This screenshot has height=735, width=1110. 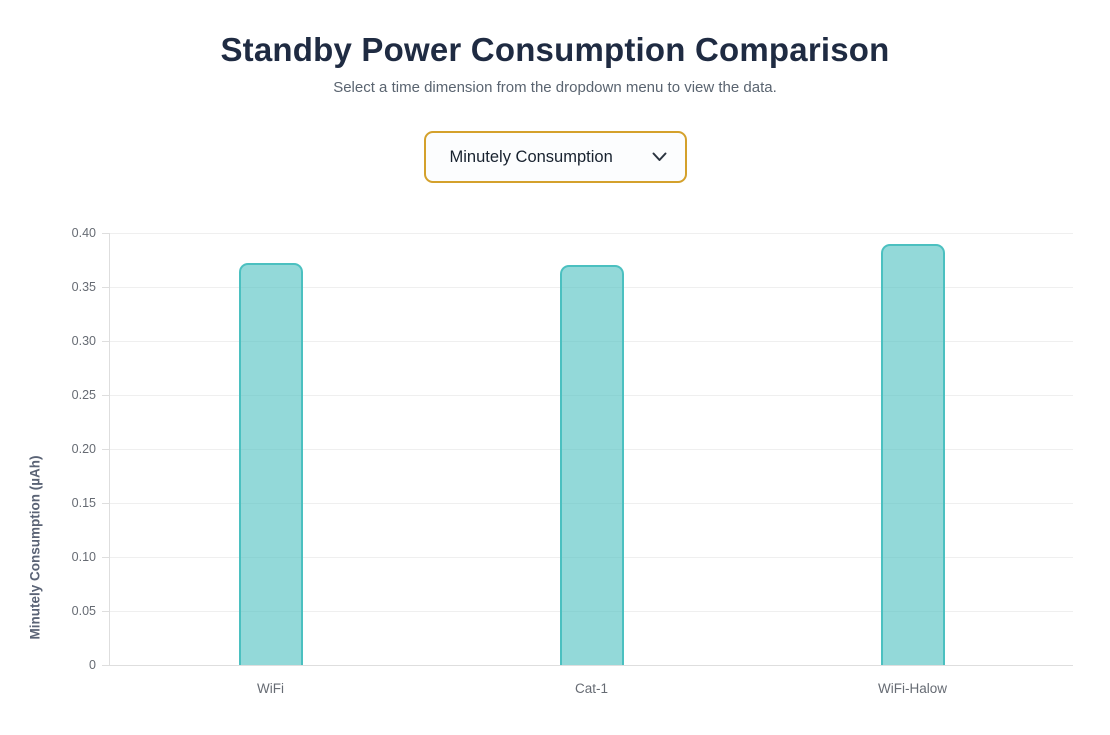 What do you see at coordinates (83, 395) in the screenshot?
I see `y-tick-label: 0.25` at bounding box center [83, 395].